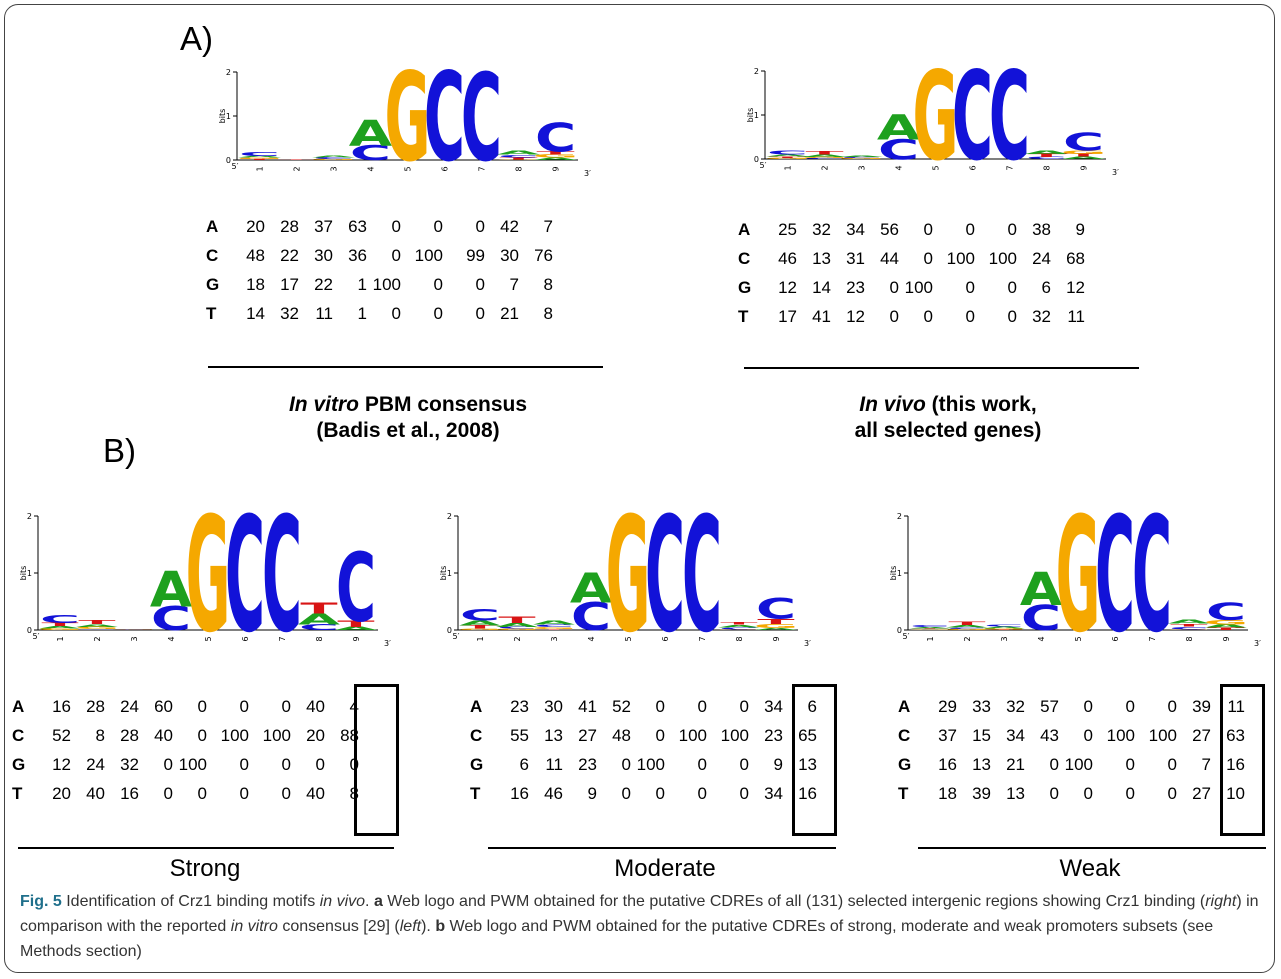 The width and height of the screenshot is (1281, 979). What do you see at coordinates (477, 764) in the screenshot?
I see `pwm-base-label: G` at bounding box center [477, 764].